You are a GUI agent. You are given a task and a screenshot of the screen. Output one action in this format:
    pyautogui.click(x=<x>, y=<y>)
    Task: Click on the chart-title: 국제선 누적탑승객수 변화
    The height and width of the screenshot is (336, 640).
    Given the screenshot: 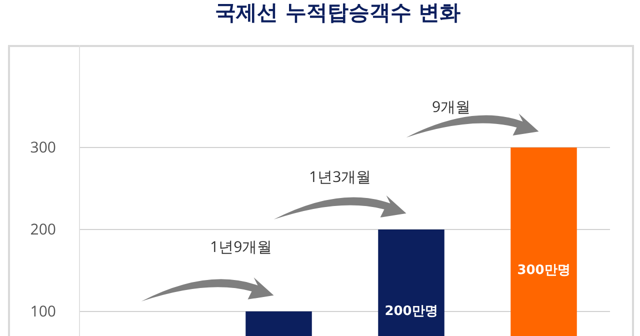 What is the action you would take?
    pyautogui.click(x=338, y=12)
    